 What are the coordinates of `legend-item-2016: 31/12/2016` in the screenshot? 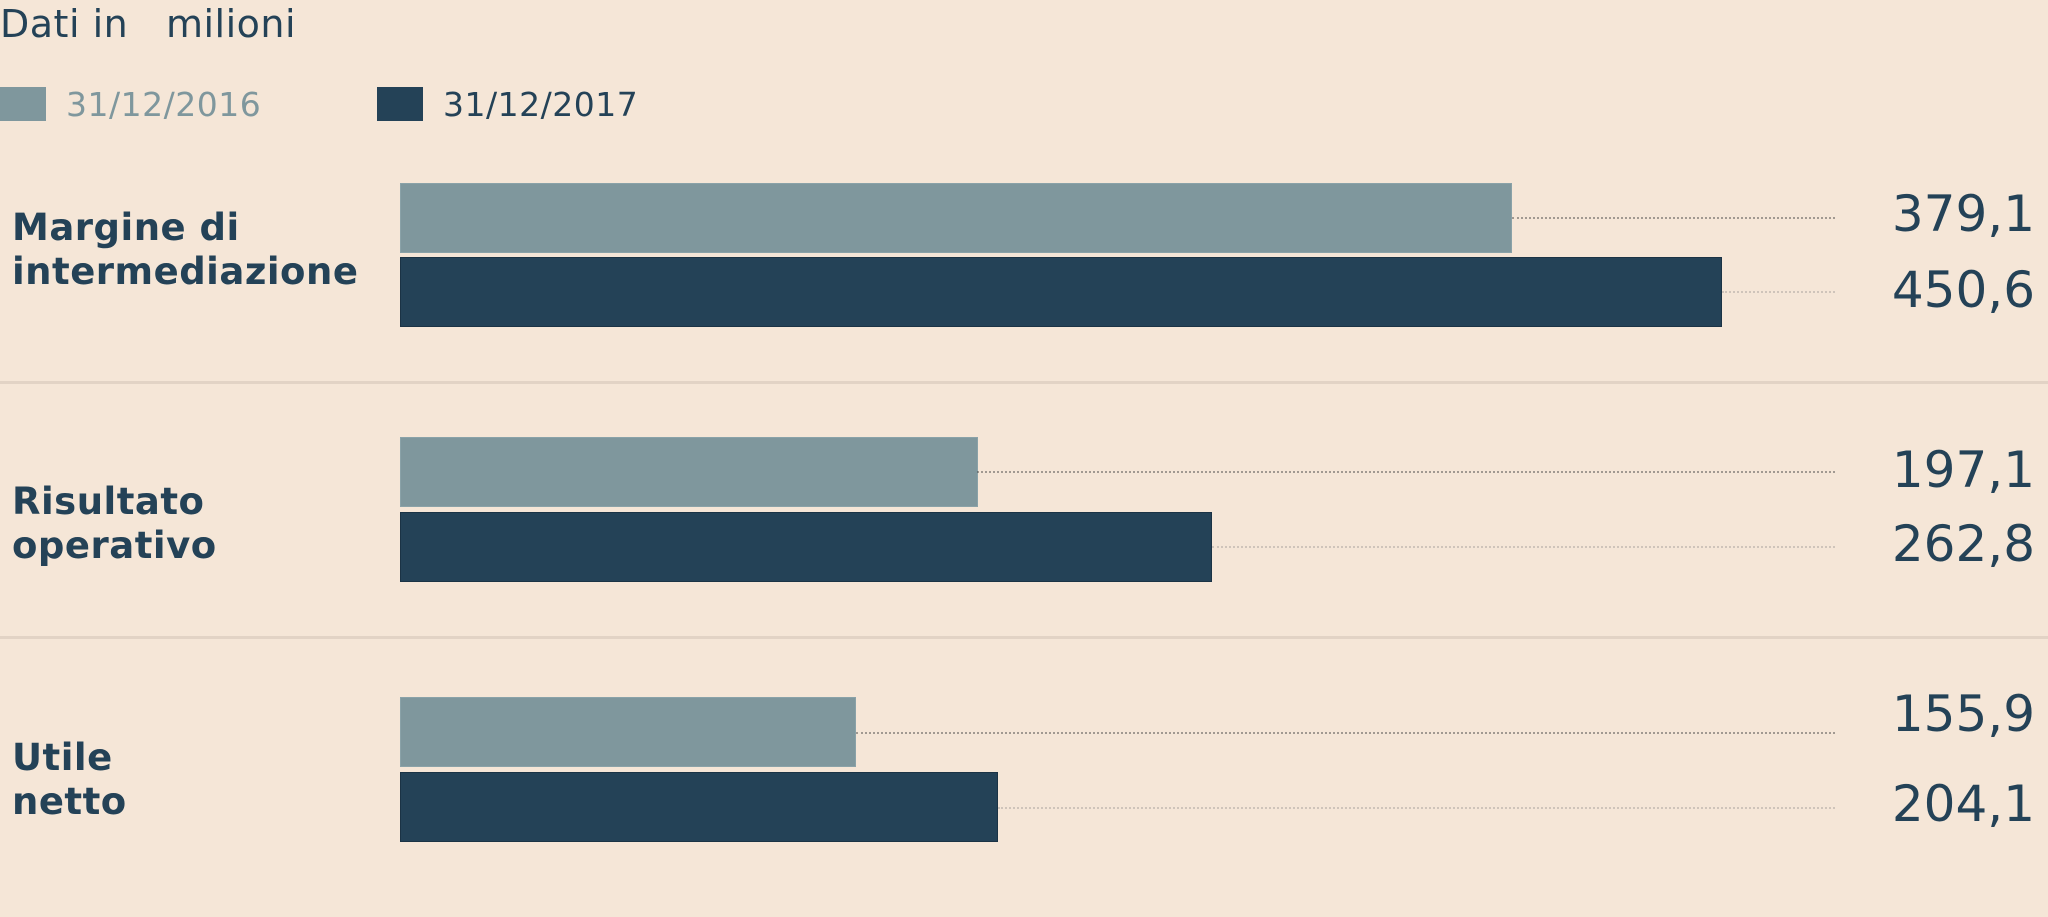 It's located at (130, 104).